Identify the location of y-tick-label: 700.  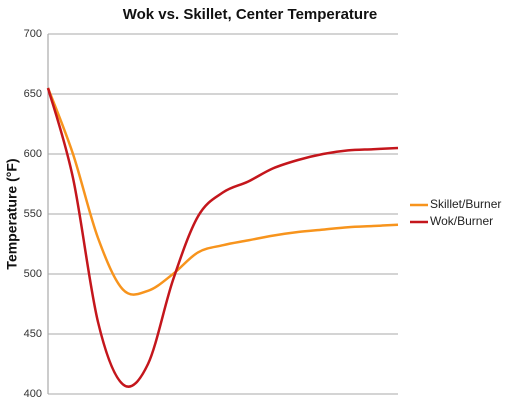
(33, 34).